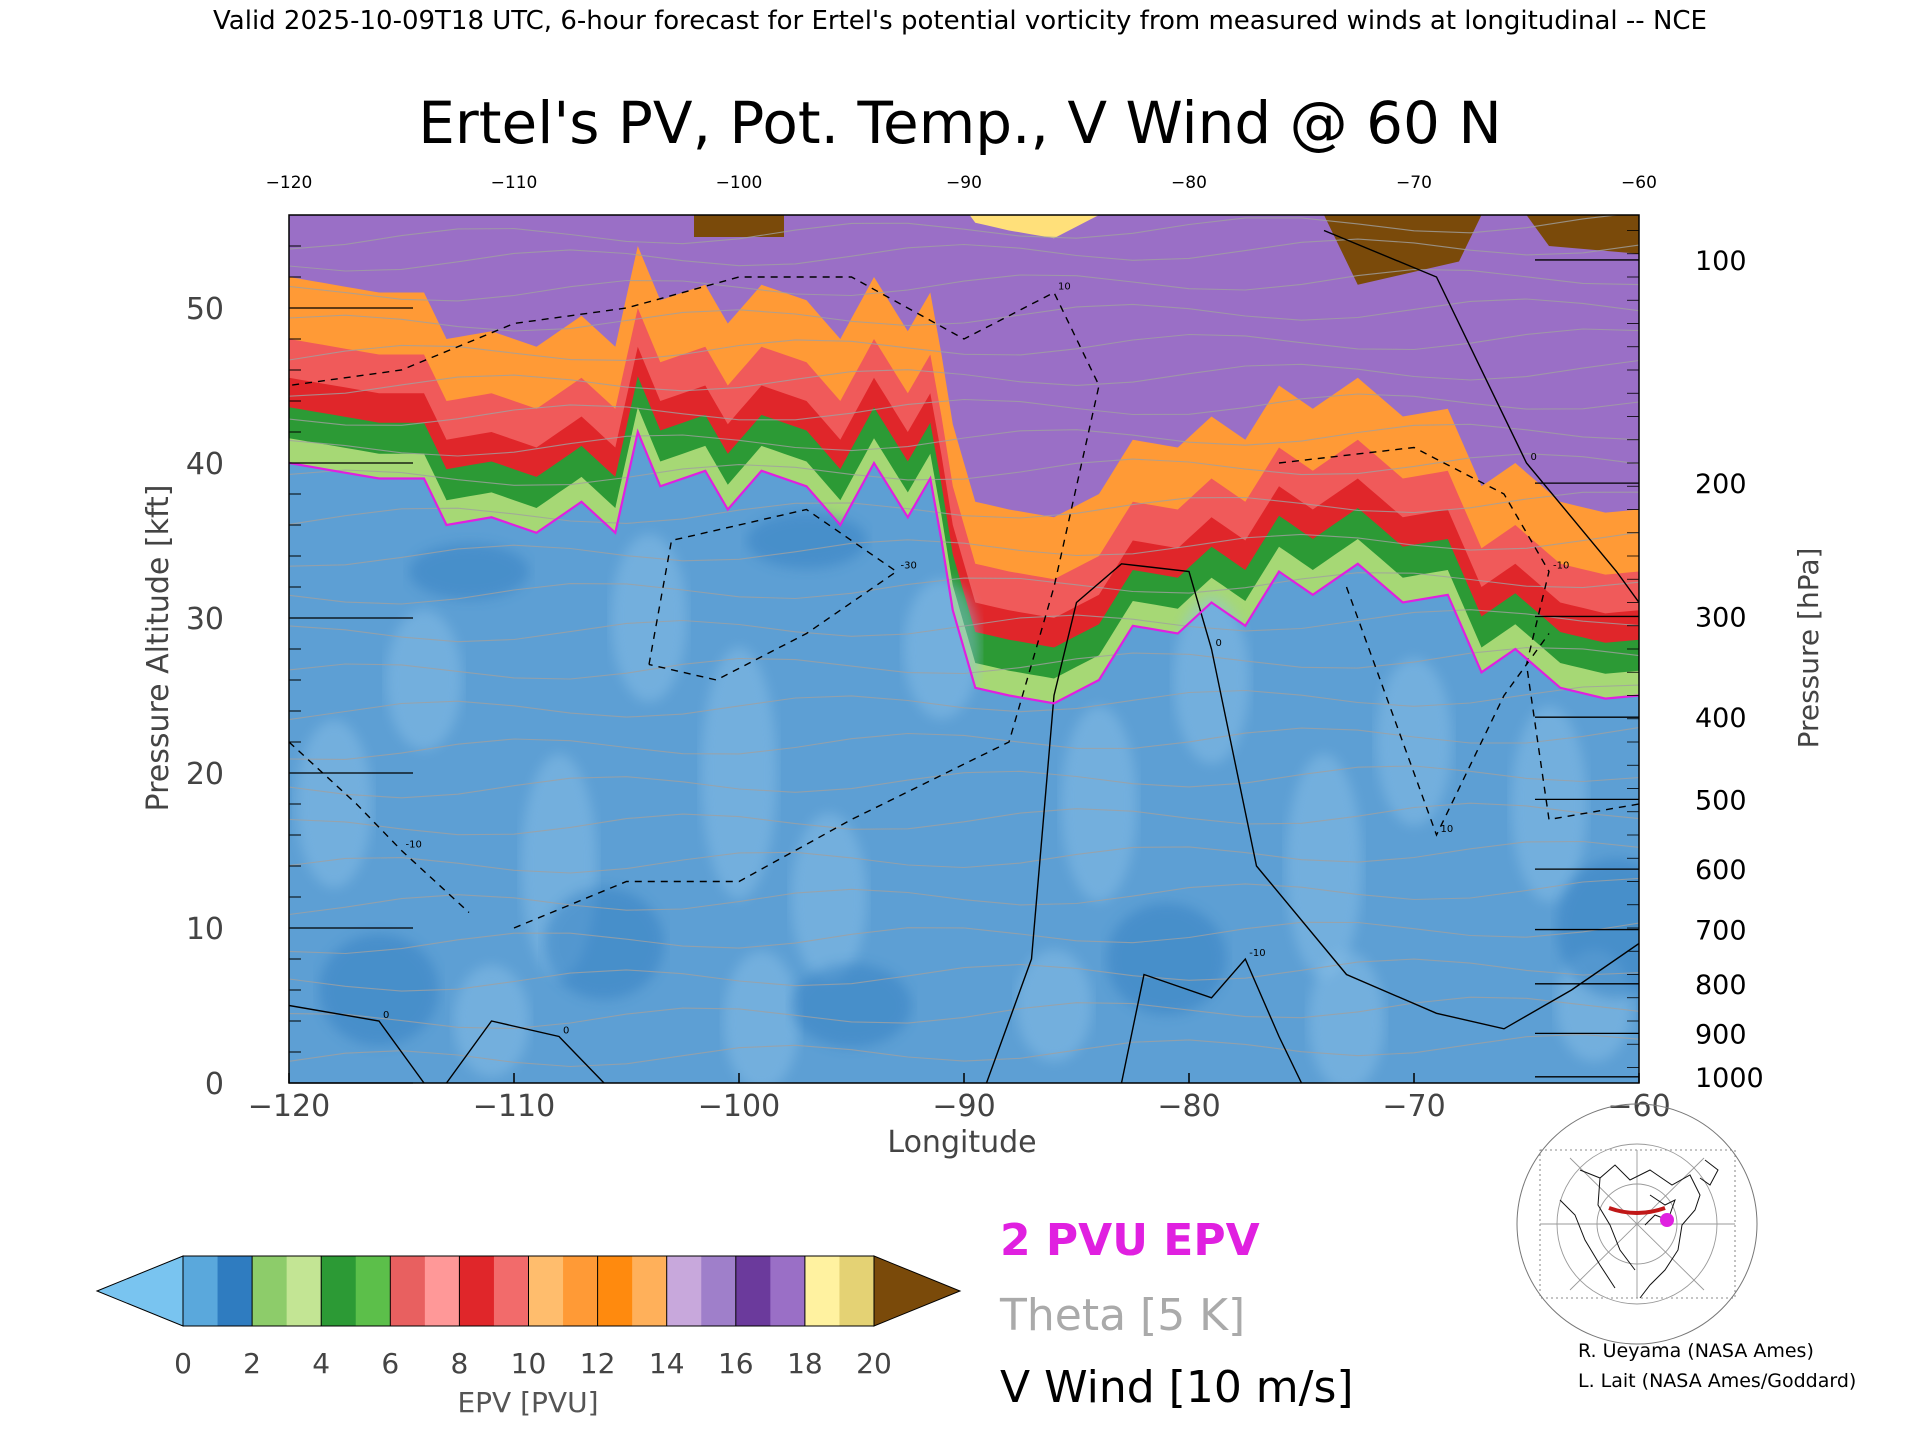 This screenshot has width=1920, height=1440. Describe the element at coordinates (917, 1291) in the screenshot. I see `colorbar-over-triangle` at that location.